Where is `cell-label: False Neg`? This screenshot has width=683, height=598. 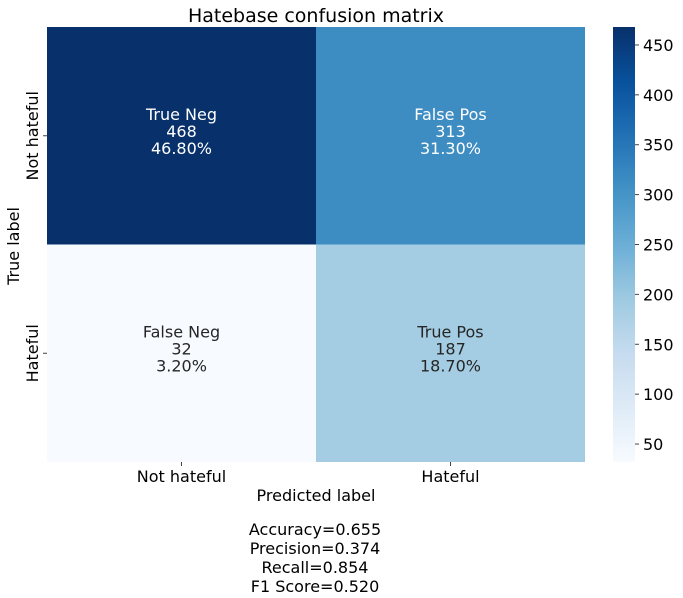
cell-label: False Neg is located at coordinates (181, 331).